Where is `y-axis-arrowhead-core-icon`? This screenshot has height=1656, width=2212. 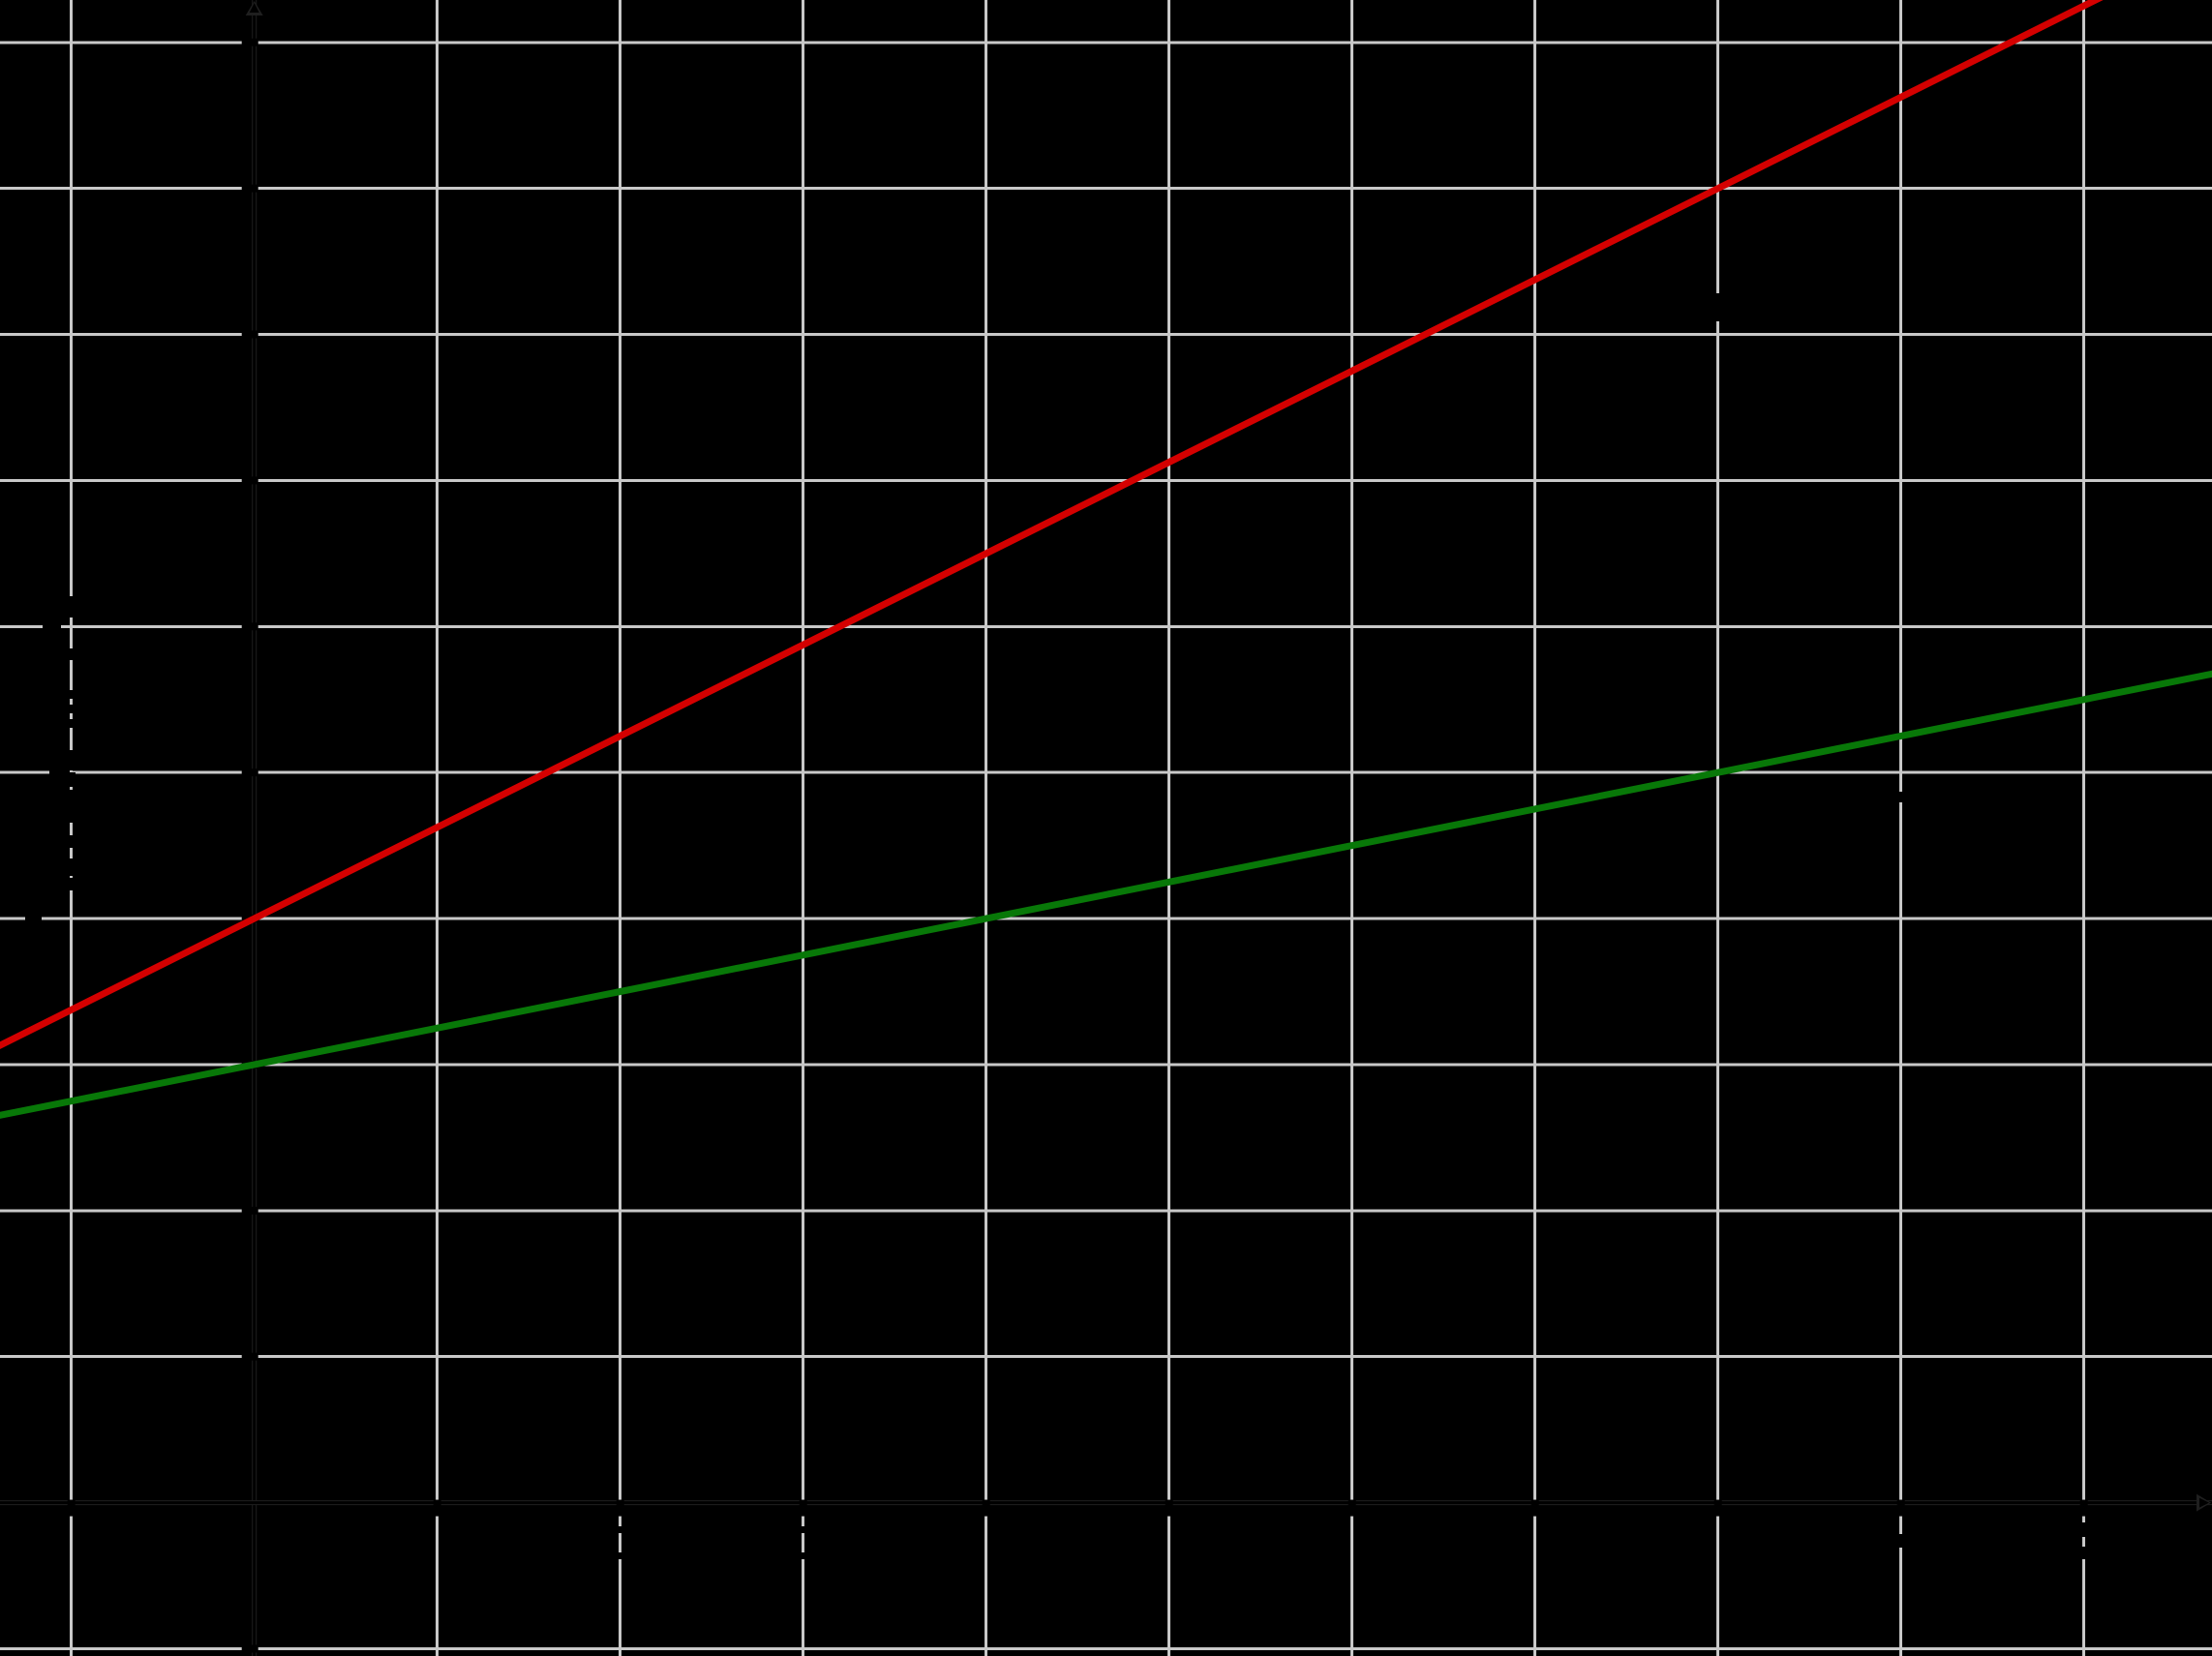 y-axis-arrowhead-core-icon is located at coordinates (254, 8).